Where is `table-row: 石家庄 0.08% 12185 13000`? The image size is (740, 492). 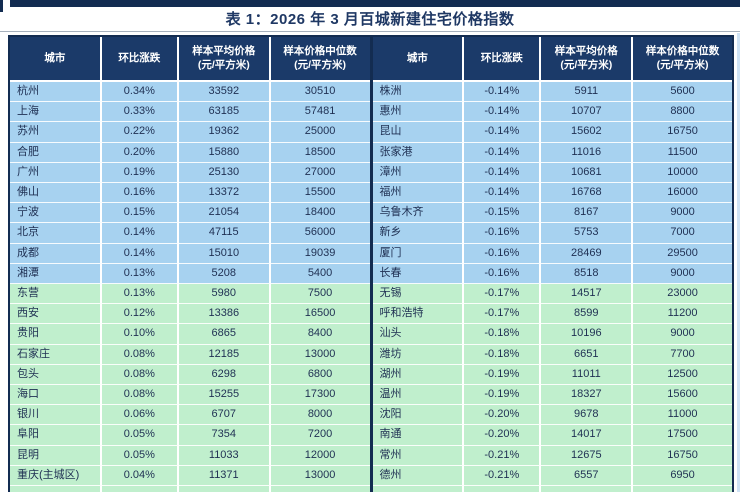
table-row: 石家庄 0.08% 12185 13000 is located at coordinates (190, 354).